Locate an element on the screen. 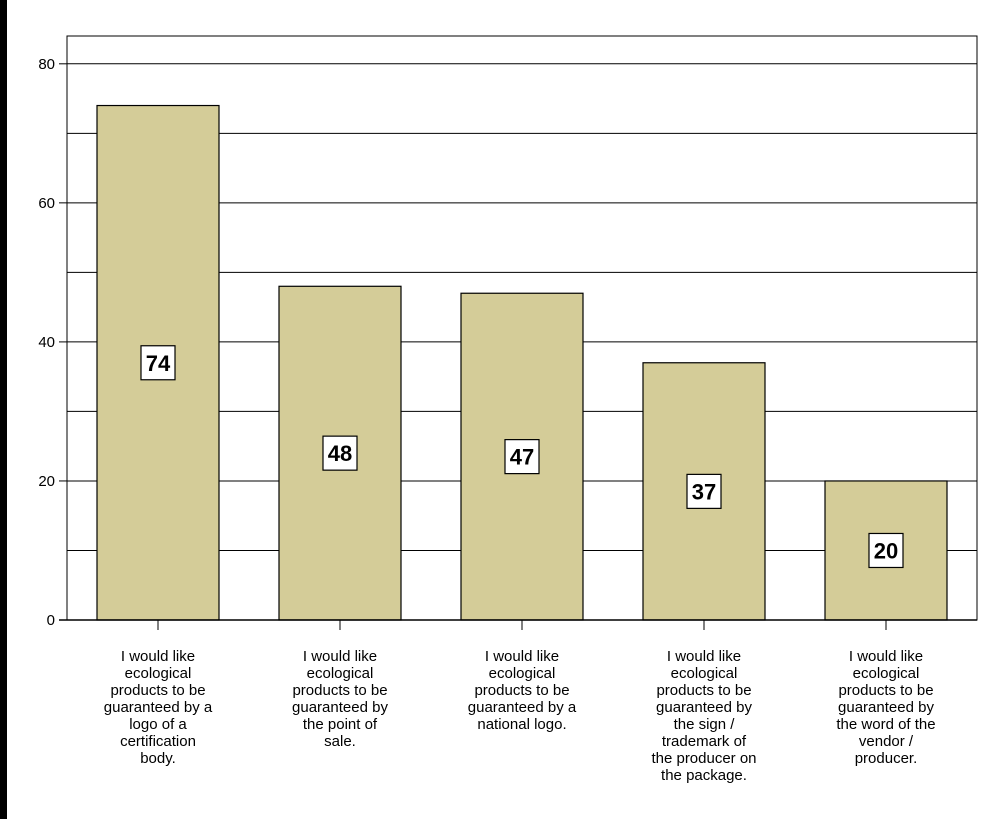  data-label-4: 37 is located at coordinates (704, 491).